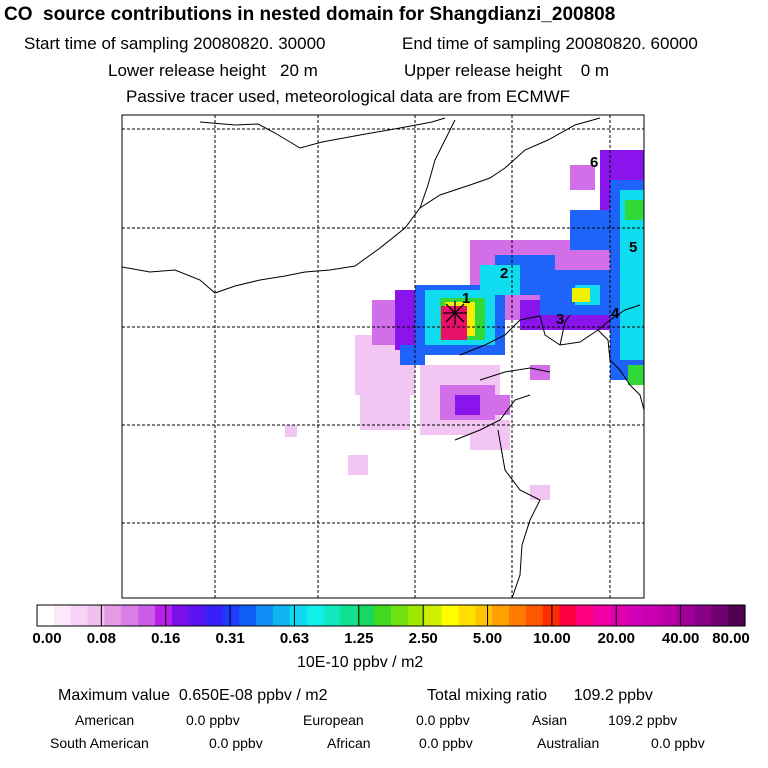 The height and width of the screenshot is (768, 768). I want to click on colorbar-tick-label: 0.00, so click(47, 638).